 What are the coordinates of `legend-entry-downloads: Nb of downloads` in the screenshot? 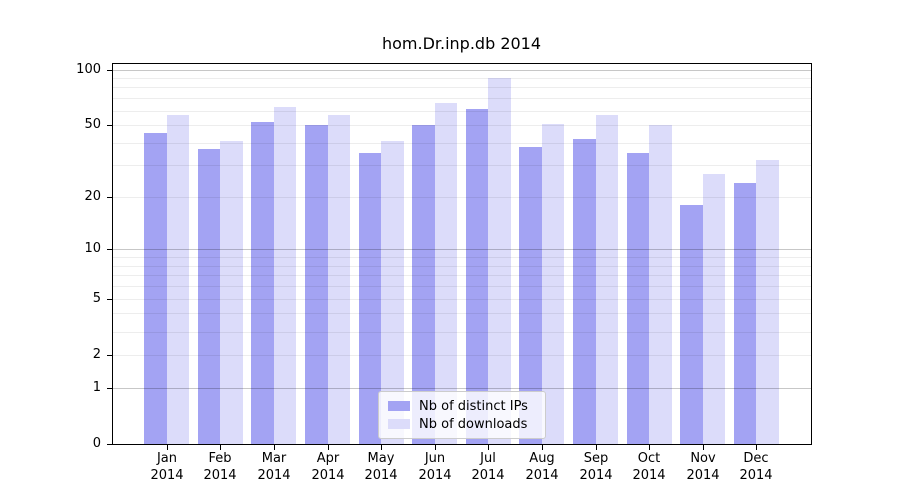 It's located at (462, 424).